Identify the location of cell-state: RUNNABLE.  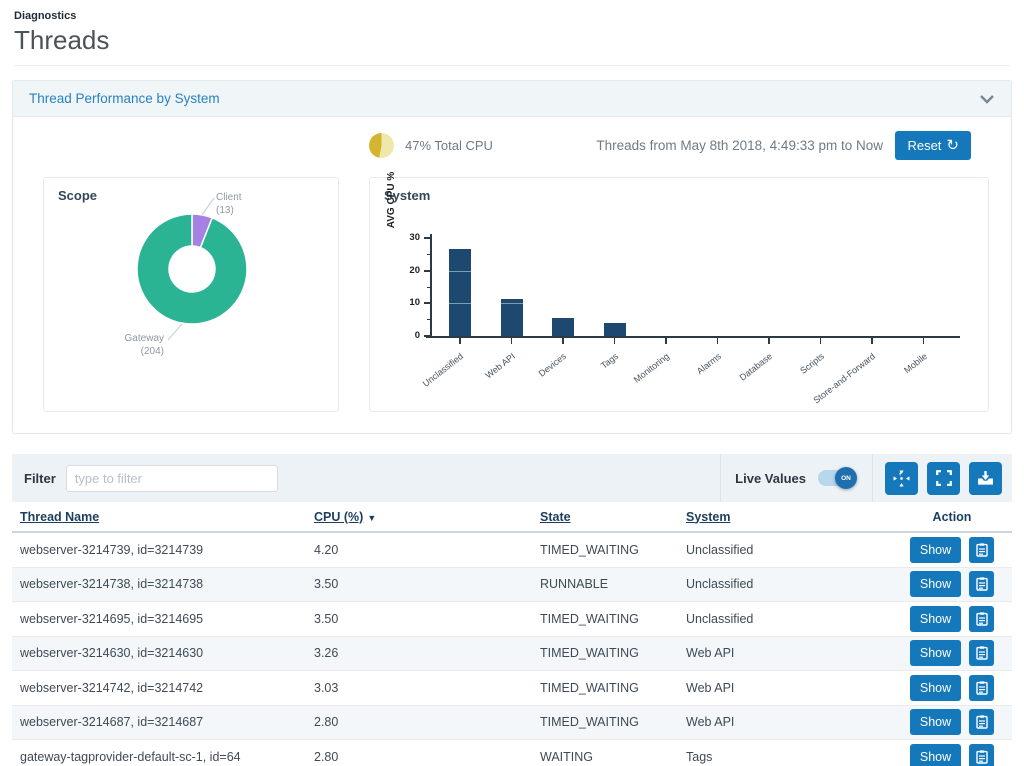
(574, 584).